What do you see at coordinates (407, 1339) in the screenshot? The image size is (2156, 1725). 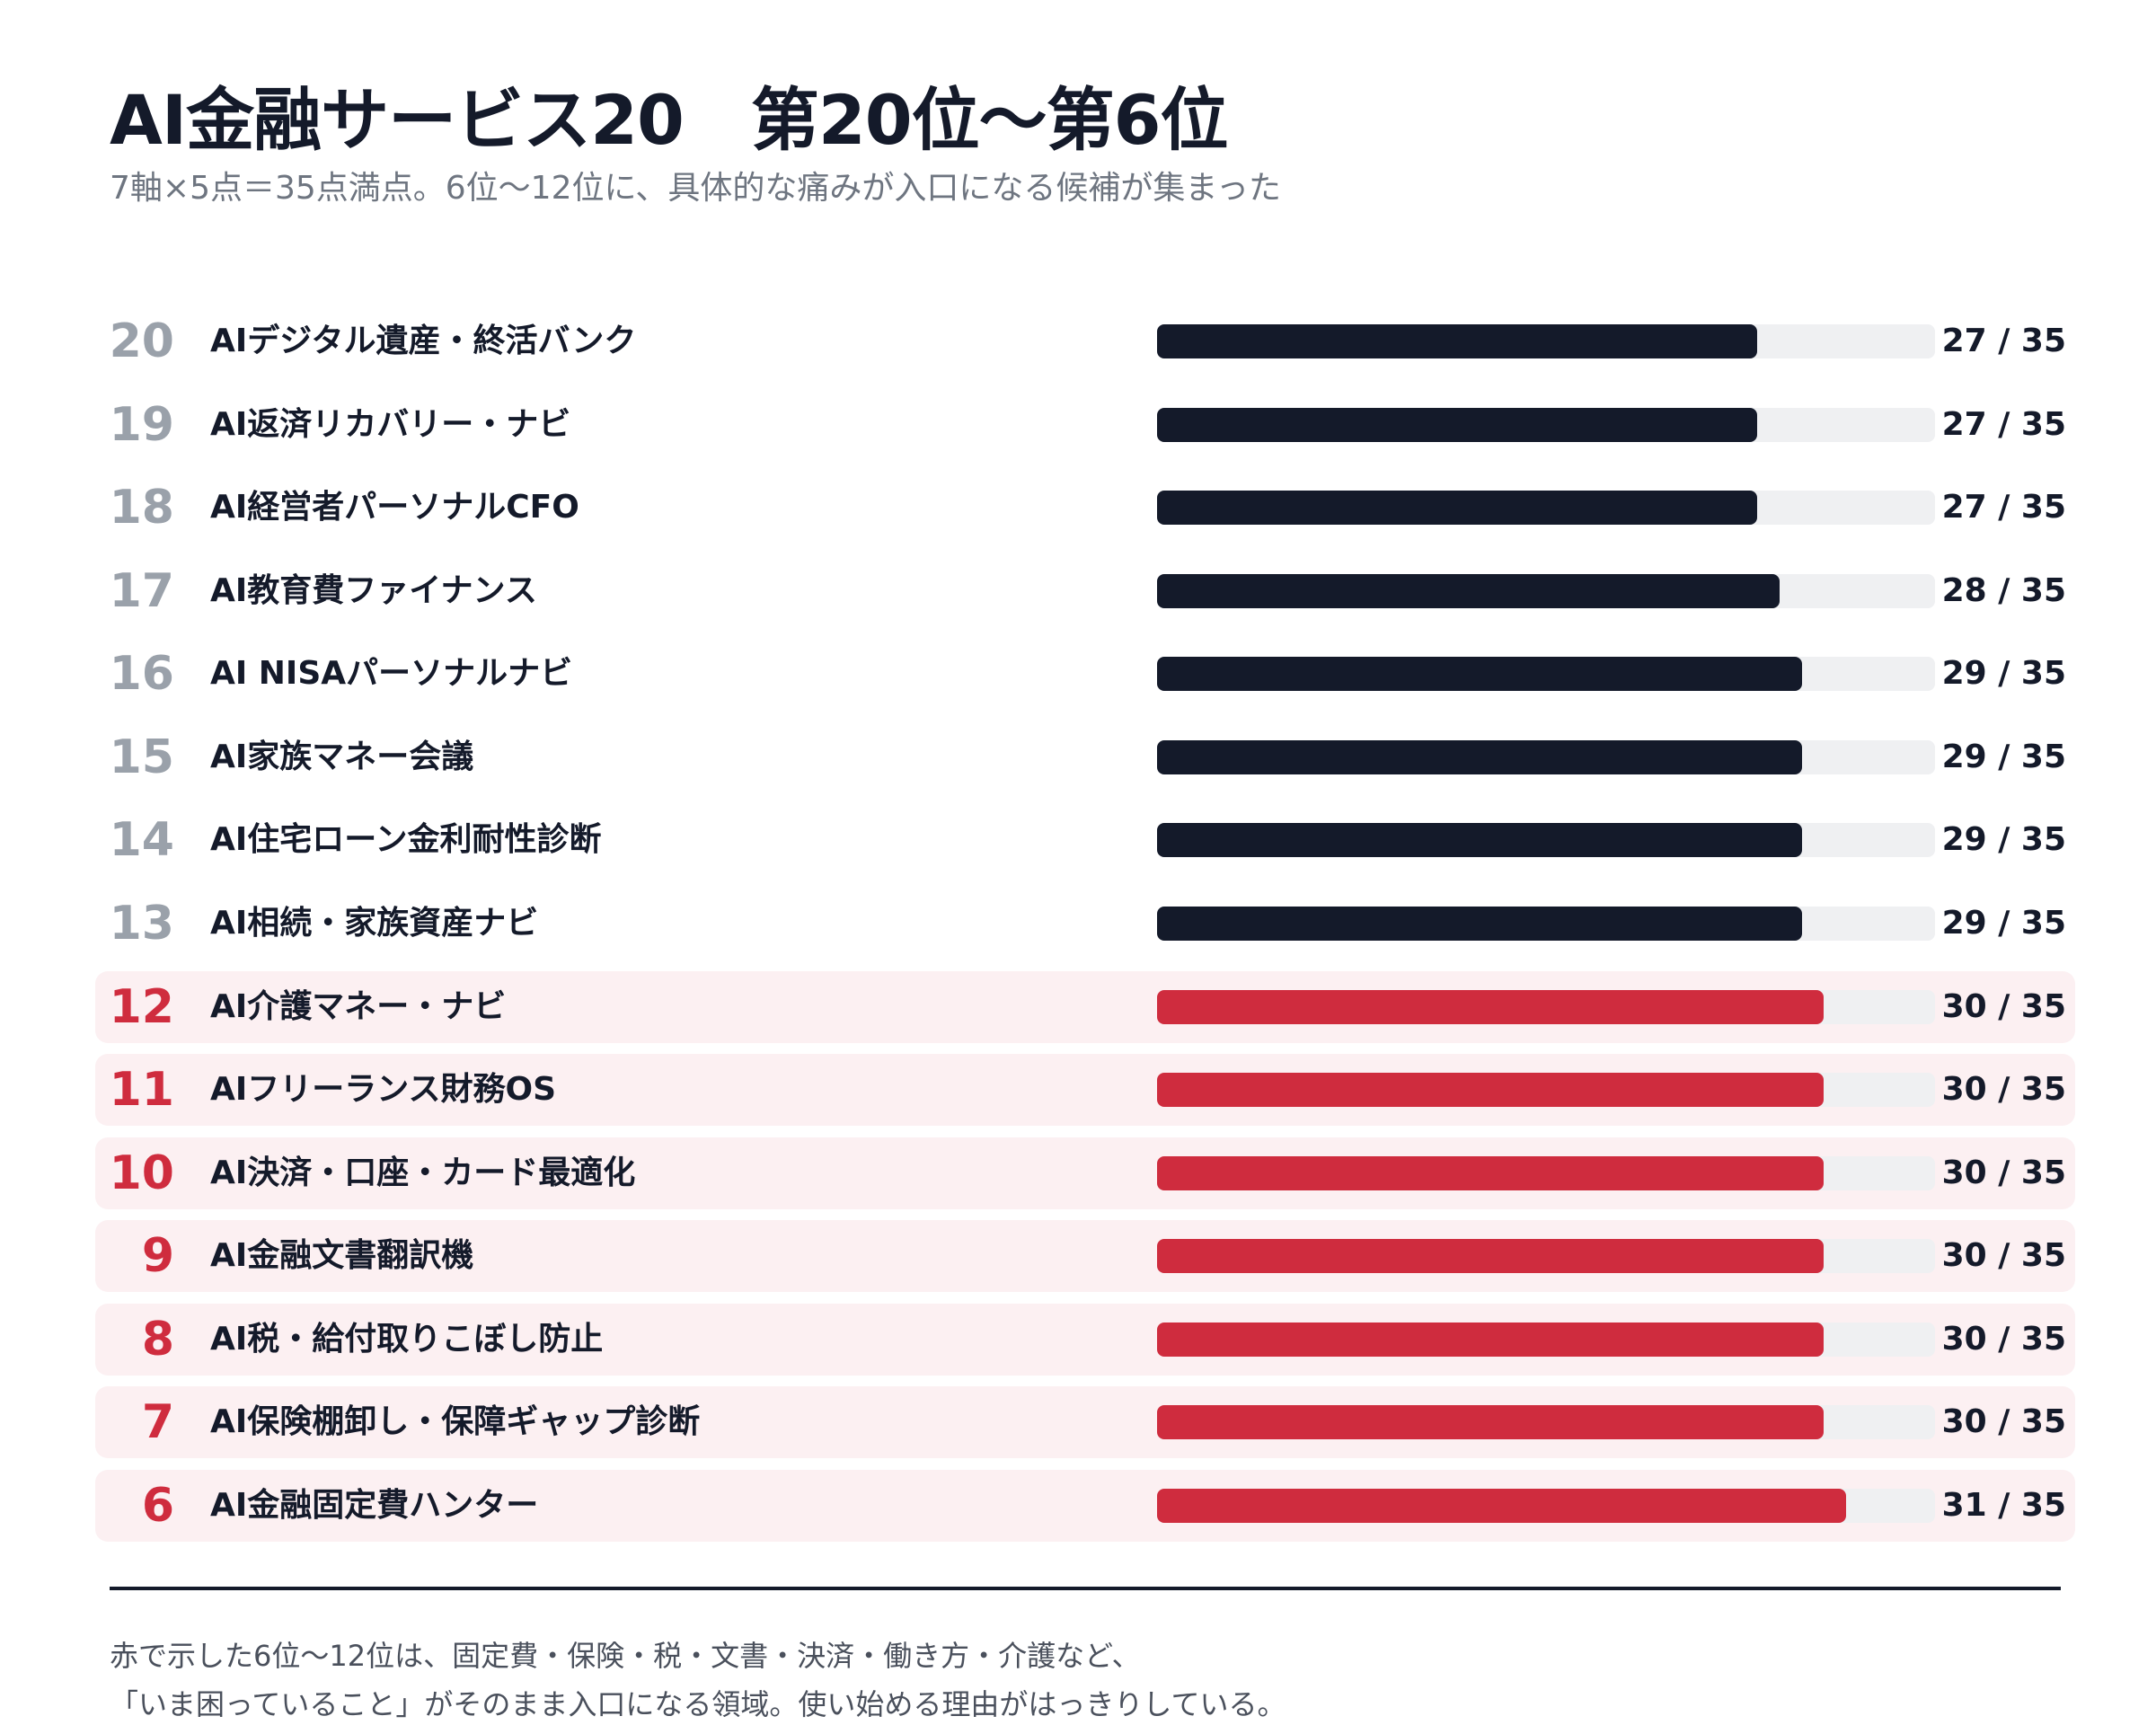 I see `service-name: AI税・給付取りこぼし防止` at bounding box center [407, 1339].